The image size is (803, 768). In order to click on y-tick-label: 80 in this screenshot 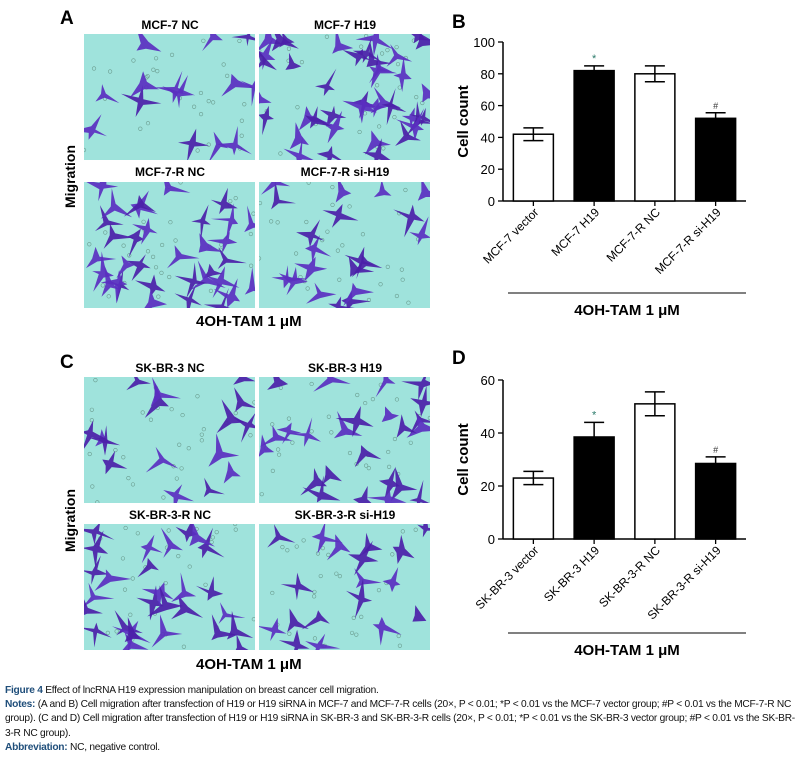, I will do `click(488, 74)`.